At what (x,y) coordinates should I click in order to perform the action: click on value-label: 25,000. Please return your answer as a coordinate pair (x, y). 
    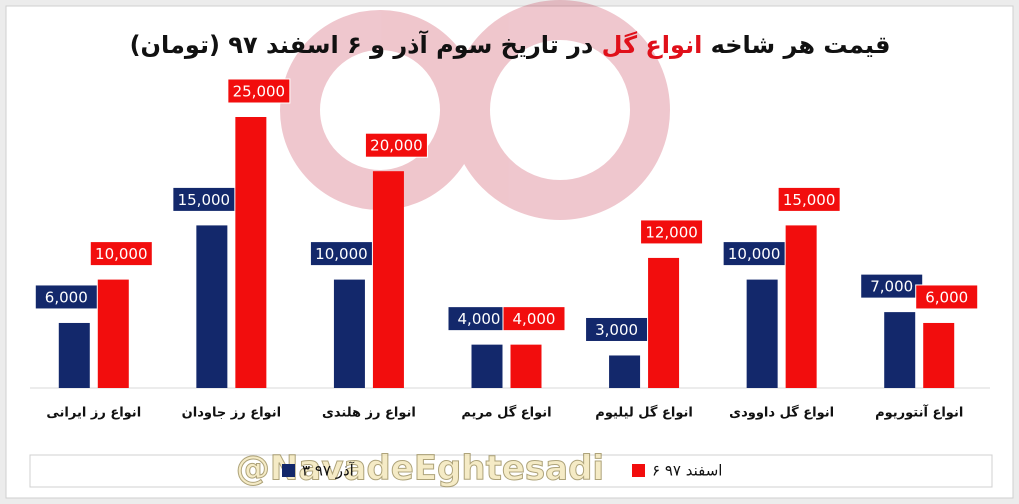
    Looking at the image, I should click on (259, 92).